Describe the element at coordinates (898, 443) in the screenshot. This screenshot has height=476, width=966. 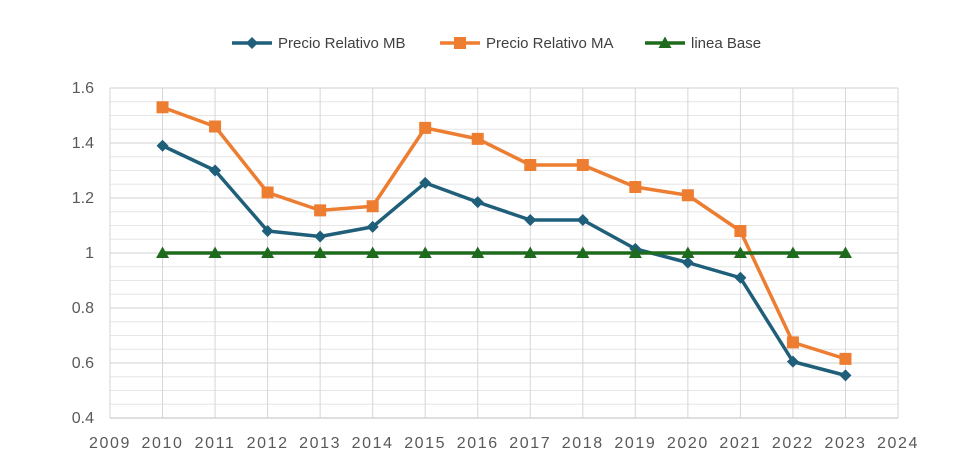
I see `x-tick-label: 2024` at that location.